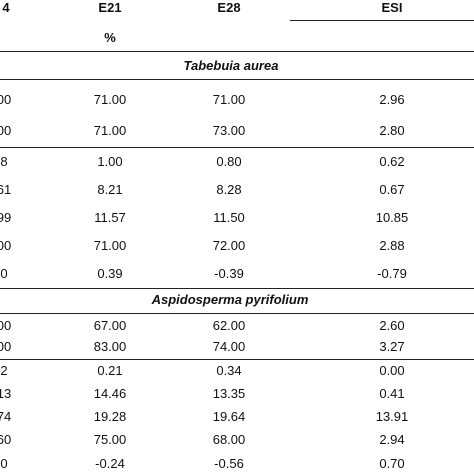 Image resolution: width=474 pixels, height=474 pixels. I want to click on cell: 2.60, so click(392, 325).